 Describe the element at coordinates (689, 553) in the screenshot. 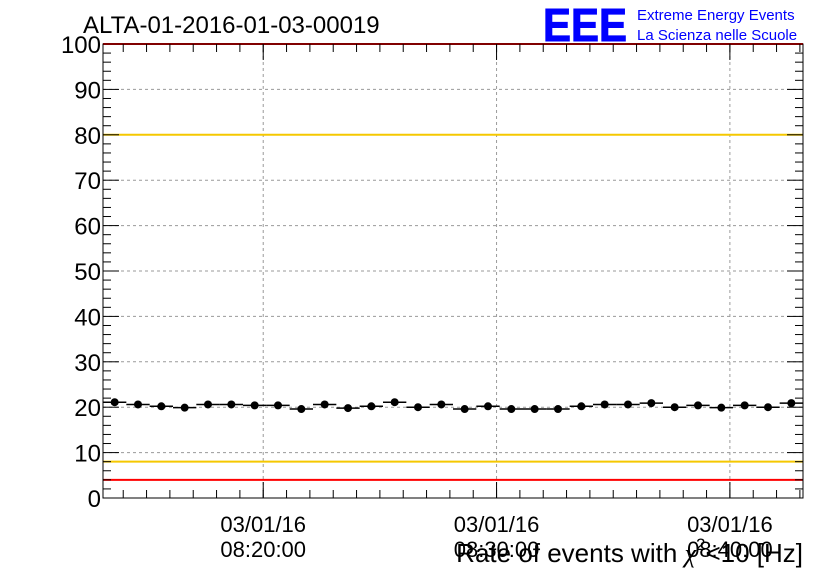

I see `x-axis-title-chi: χ` at that location.